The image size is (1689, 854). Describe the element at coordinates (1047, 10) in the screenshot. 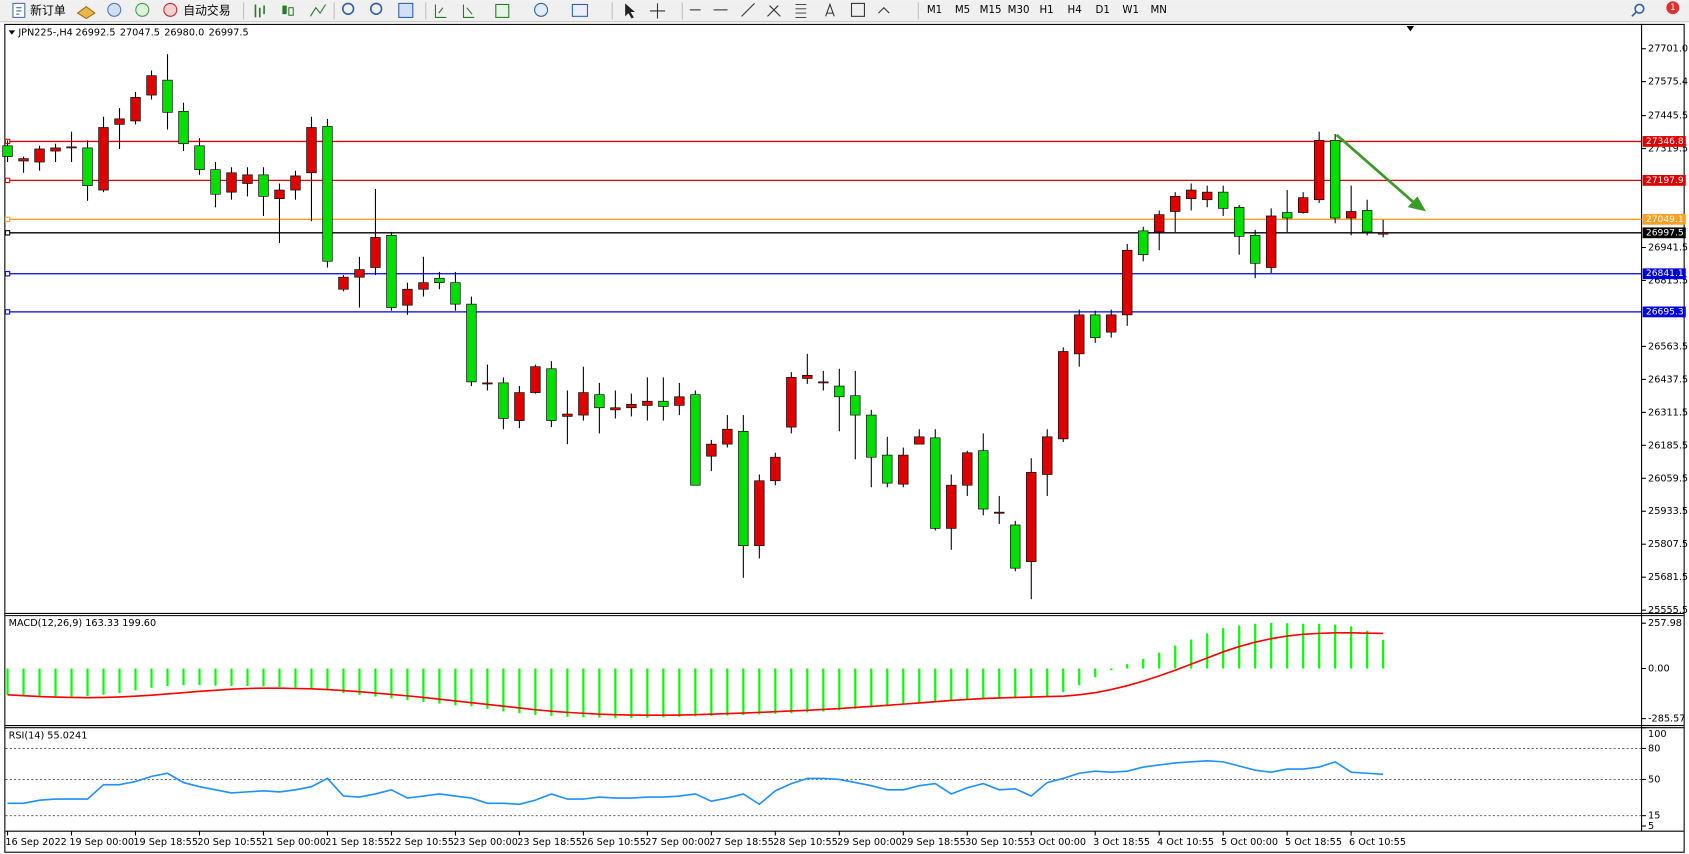

I see `timeframe-button: H1` at that location.